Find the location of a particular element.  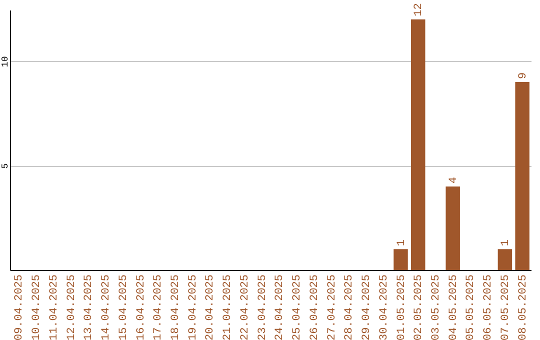

x-tick-label: 25.04.2025 is located at coordinates (298, 307).